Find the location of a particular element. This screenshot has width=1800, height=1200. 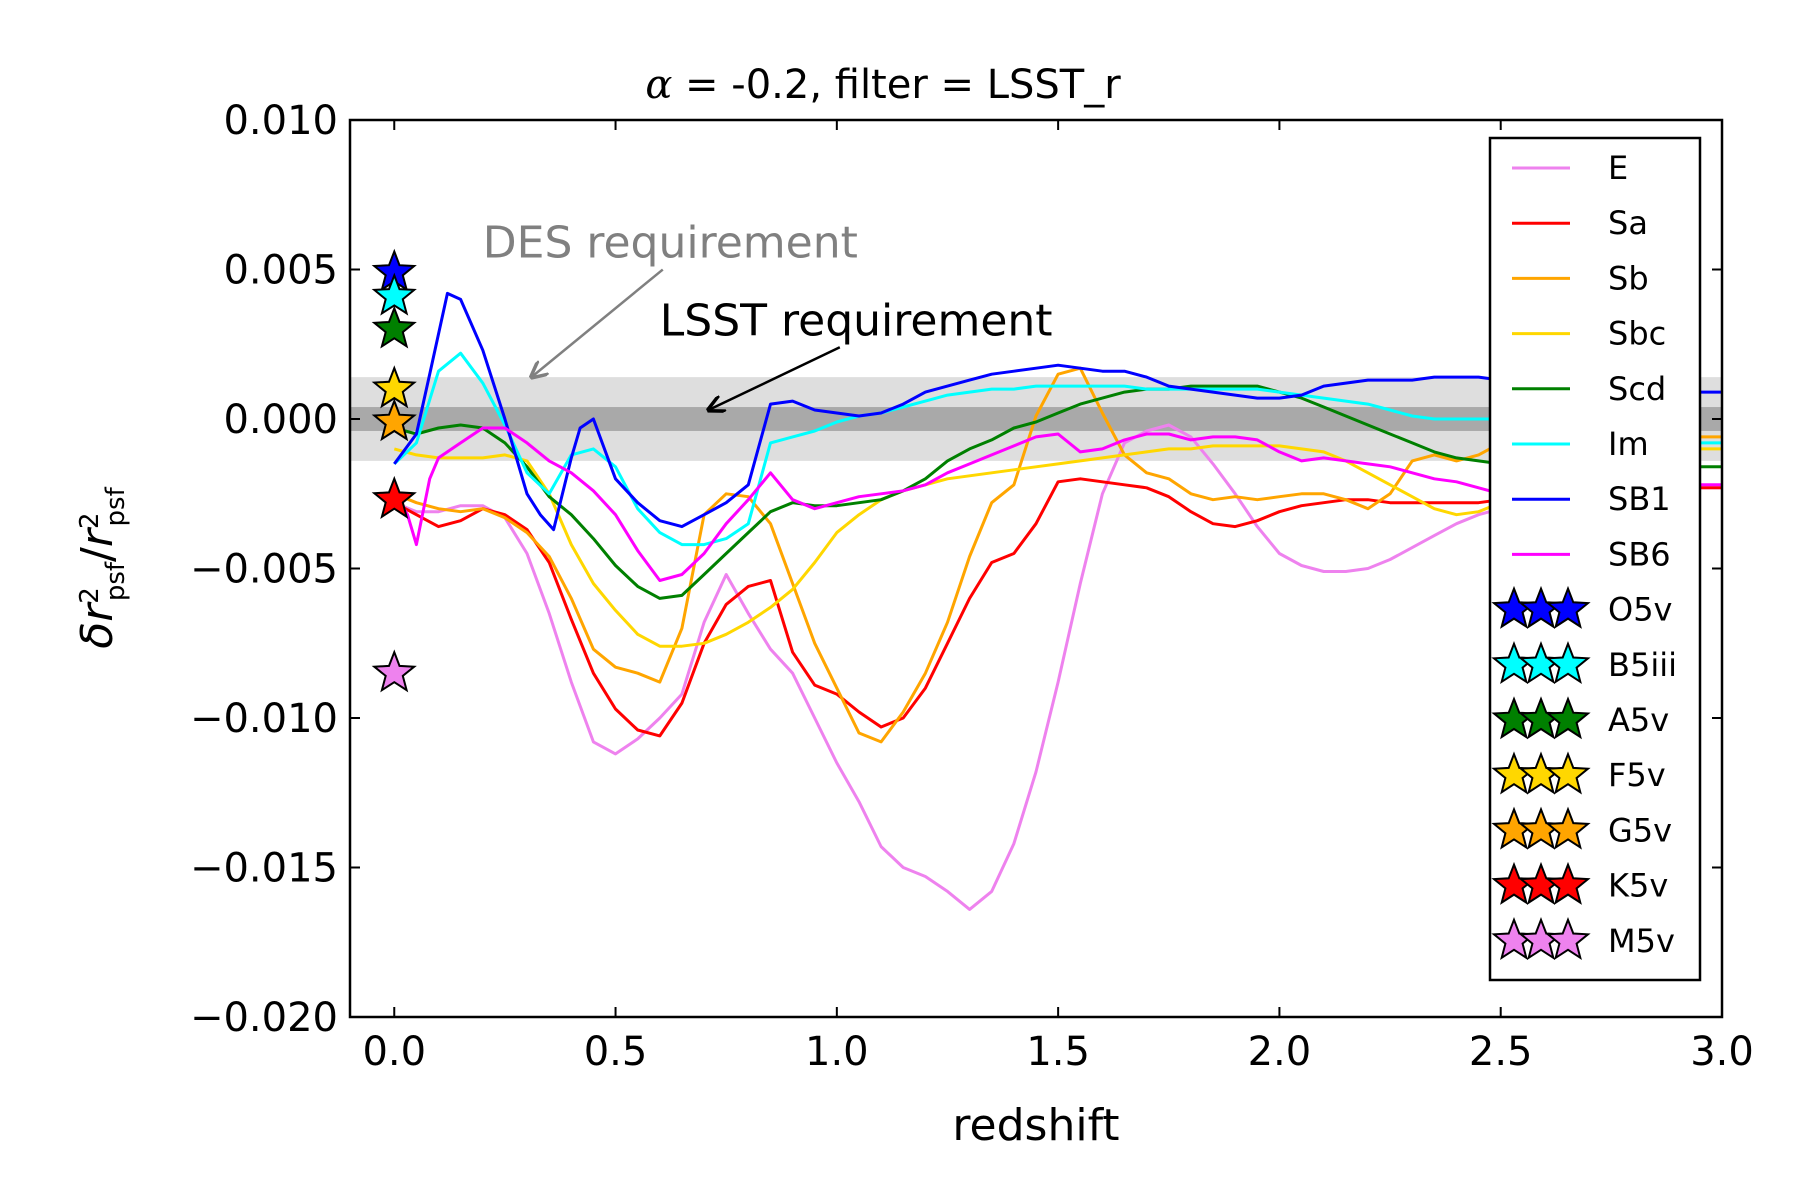

x-tick-label: 0.5 is located at coordinates (616, 1052).